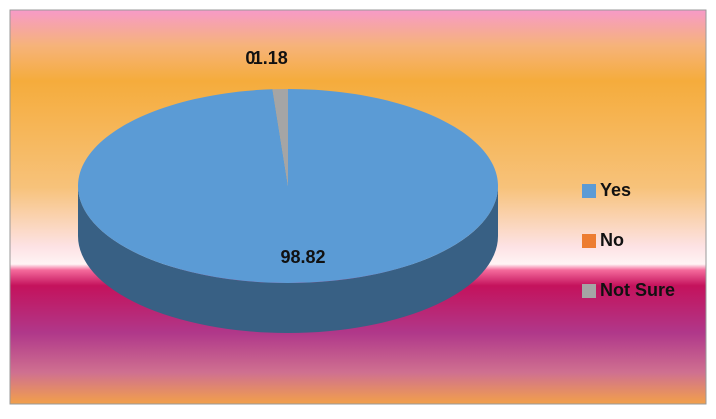  Describe the element at coordinates (628, 240) in the screenshot. I see `legend: Yes No Not Sure` at that location.